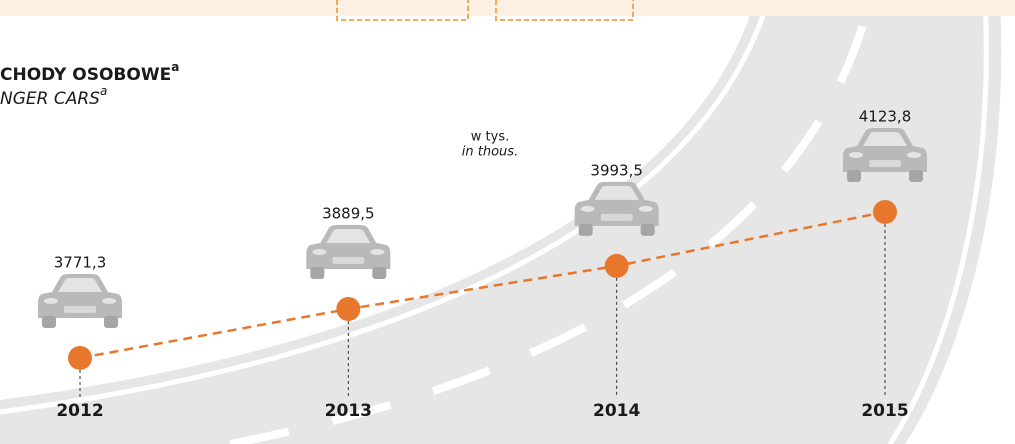  Describe the element at coordinates (175, 67) in the screenshot. I see `title-superscript: a` at that location.